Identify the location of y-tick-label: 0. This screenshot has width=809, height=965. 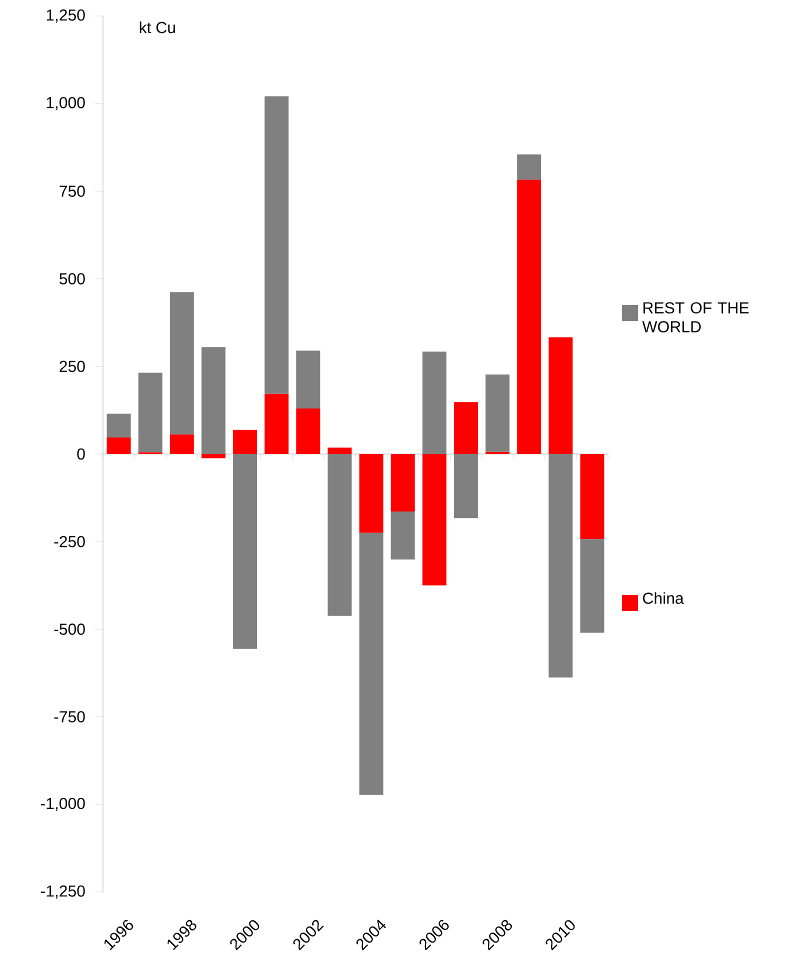
(81, 454).